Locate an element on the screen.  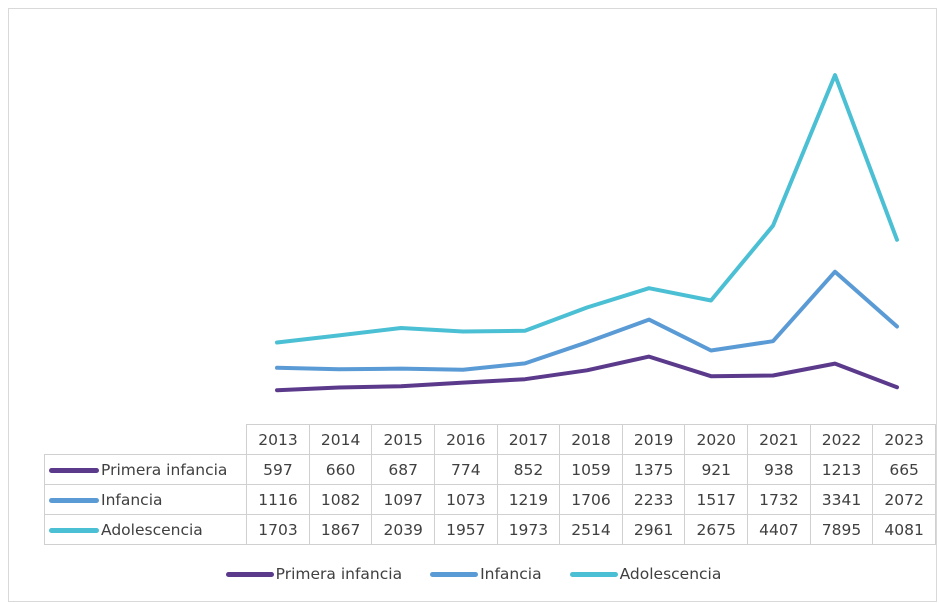
table-cell-adolescencia-2023: 4081 is located at coordinates (904, 529).